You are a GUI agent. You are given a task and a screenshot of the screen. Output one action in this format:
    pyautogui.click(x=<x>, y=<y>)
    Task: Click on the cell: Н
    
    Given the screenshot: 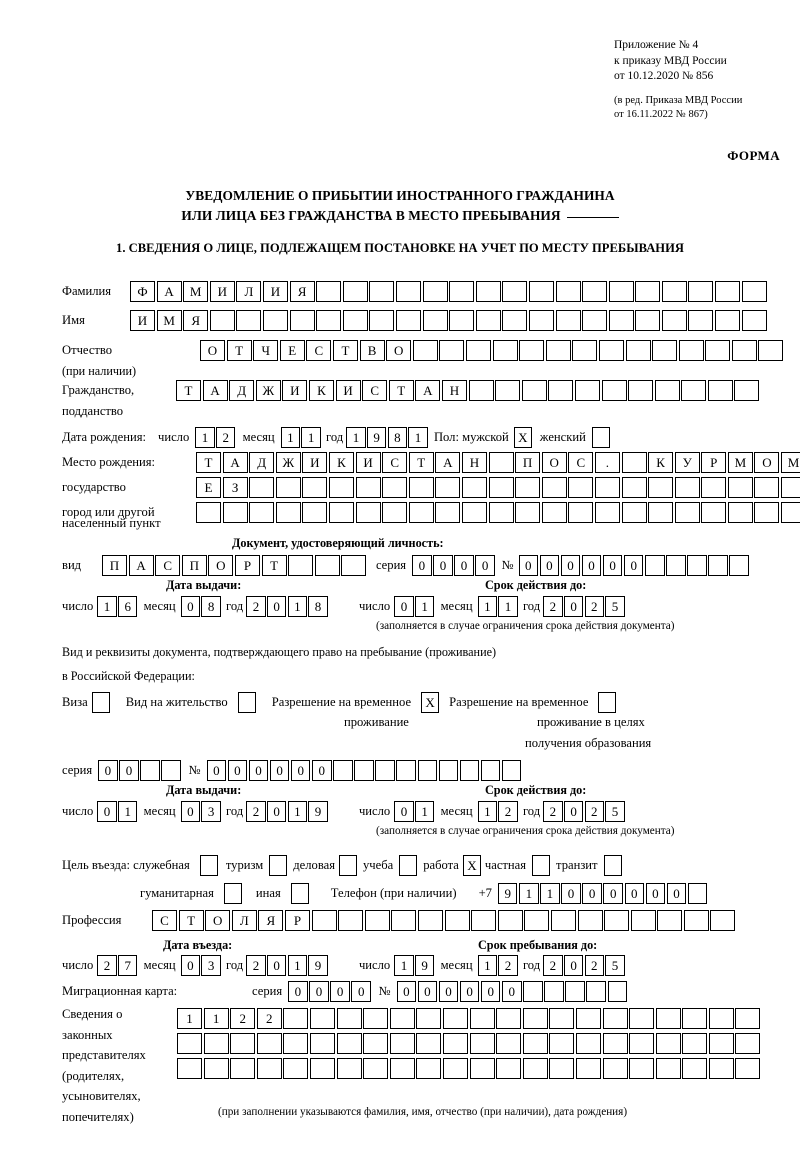 What is the action you would take?
    pyautogui.click(x=454, y=390)
    